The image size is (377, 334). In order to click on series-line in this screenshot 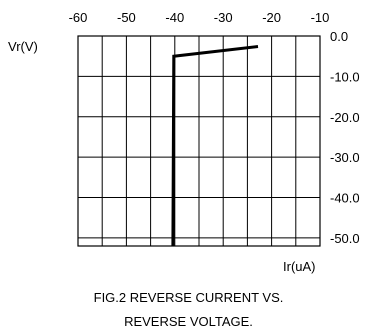, I will do `click(215, 146)`.